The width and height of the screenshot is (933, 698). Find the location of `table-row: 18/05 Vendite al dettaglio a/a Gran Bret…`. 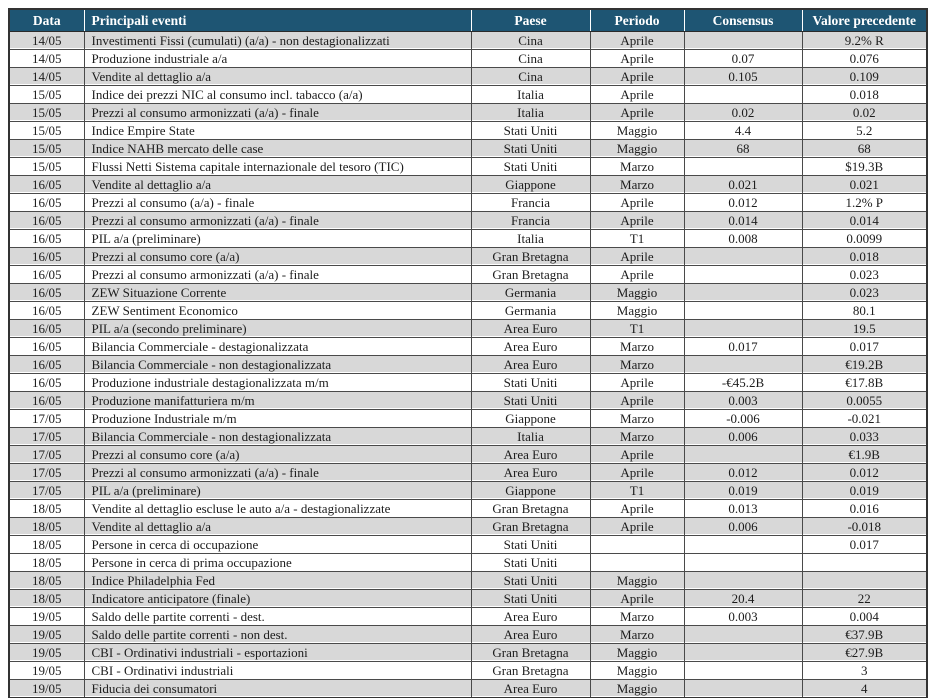

table-row: 18/05 Vendite al dettaglio a/a Gran Bret… is located at coordinates (468, 526).